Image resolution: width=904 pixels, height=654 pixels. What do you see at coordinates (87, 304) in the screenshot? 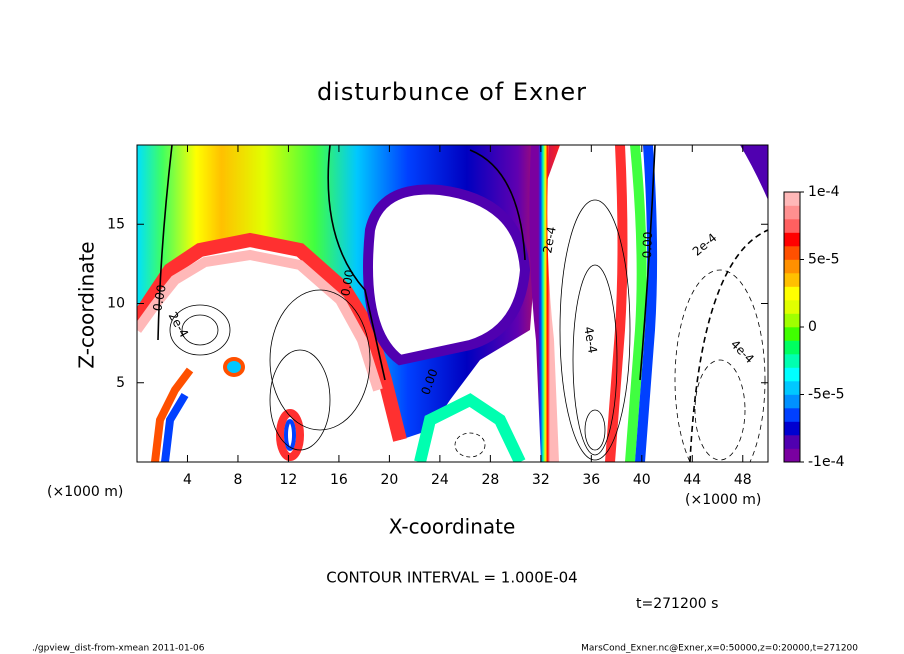
I see `y-axis-label: Z-coordinate` at bounding box center [87, 304].